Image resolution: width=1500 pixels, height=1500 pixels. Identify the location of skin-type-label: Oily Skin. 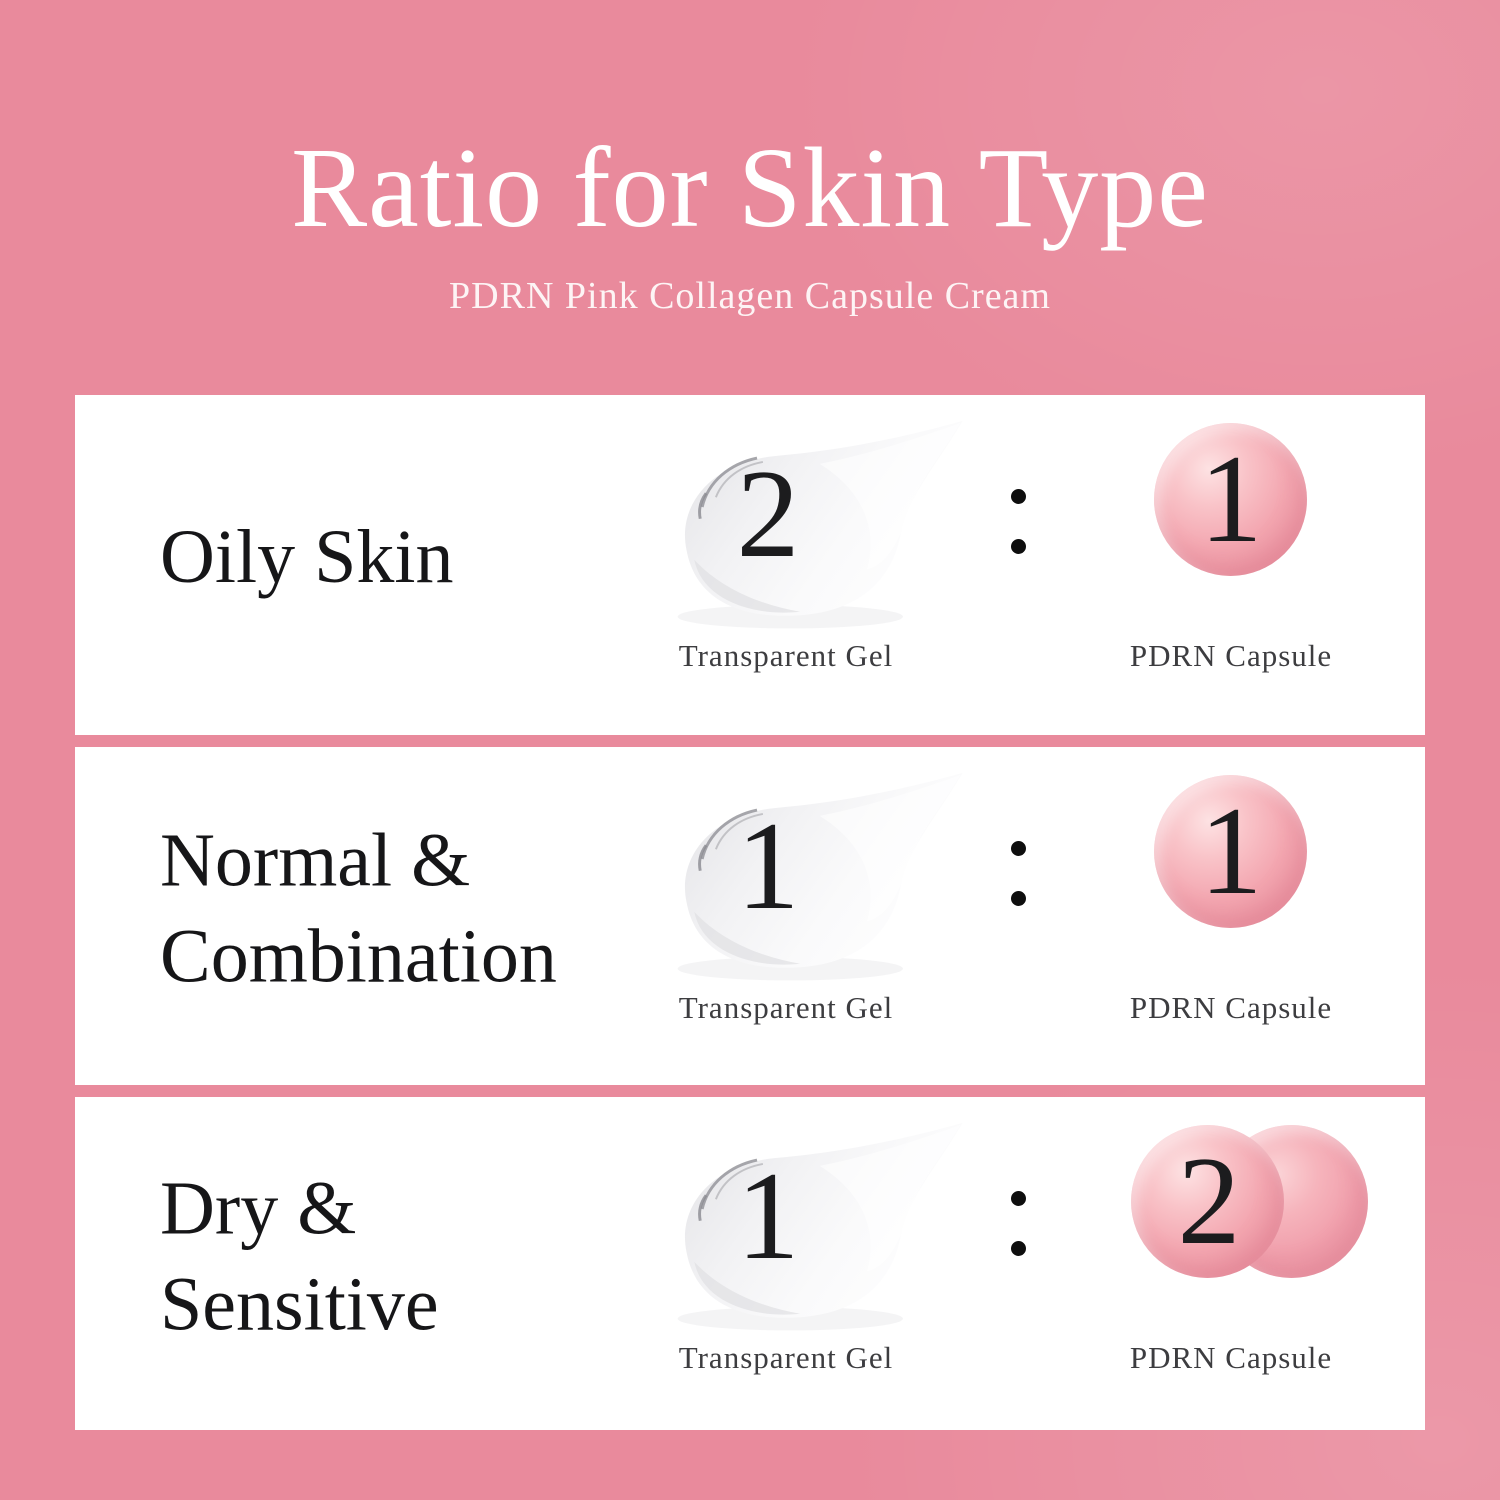
(307, 557).